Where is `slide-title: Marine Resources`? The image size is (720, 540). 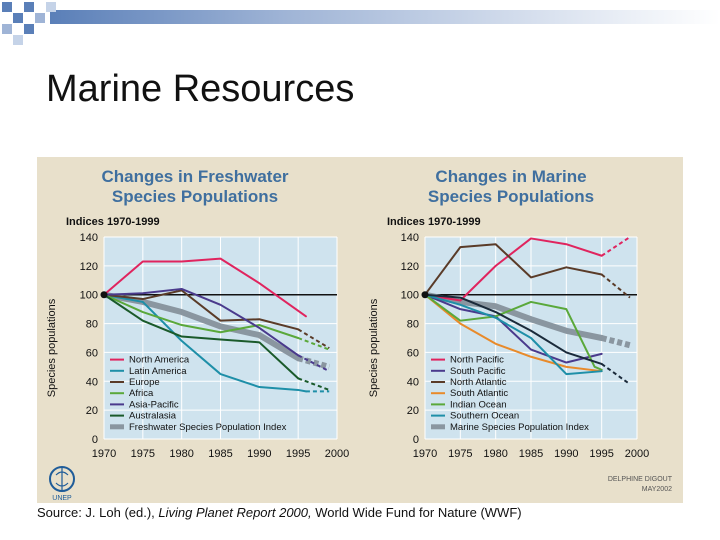
slide-title: Marine Resources is located at coordinates (200, 89).